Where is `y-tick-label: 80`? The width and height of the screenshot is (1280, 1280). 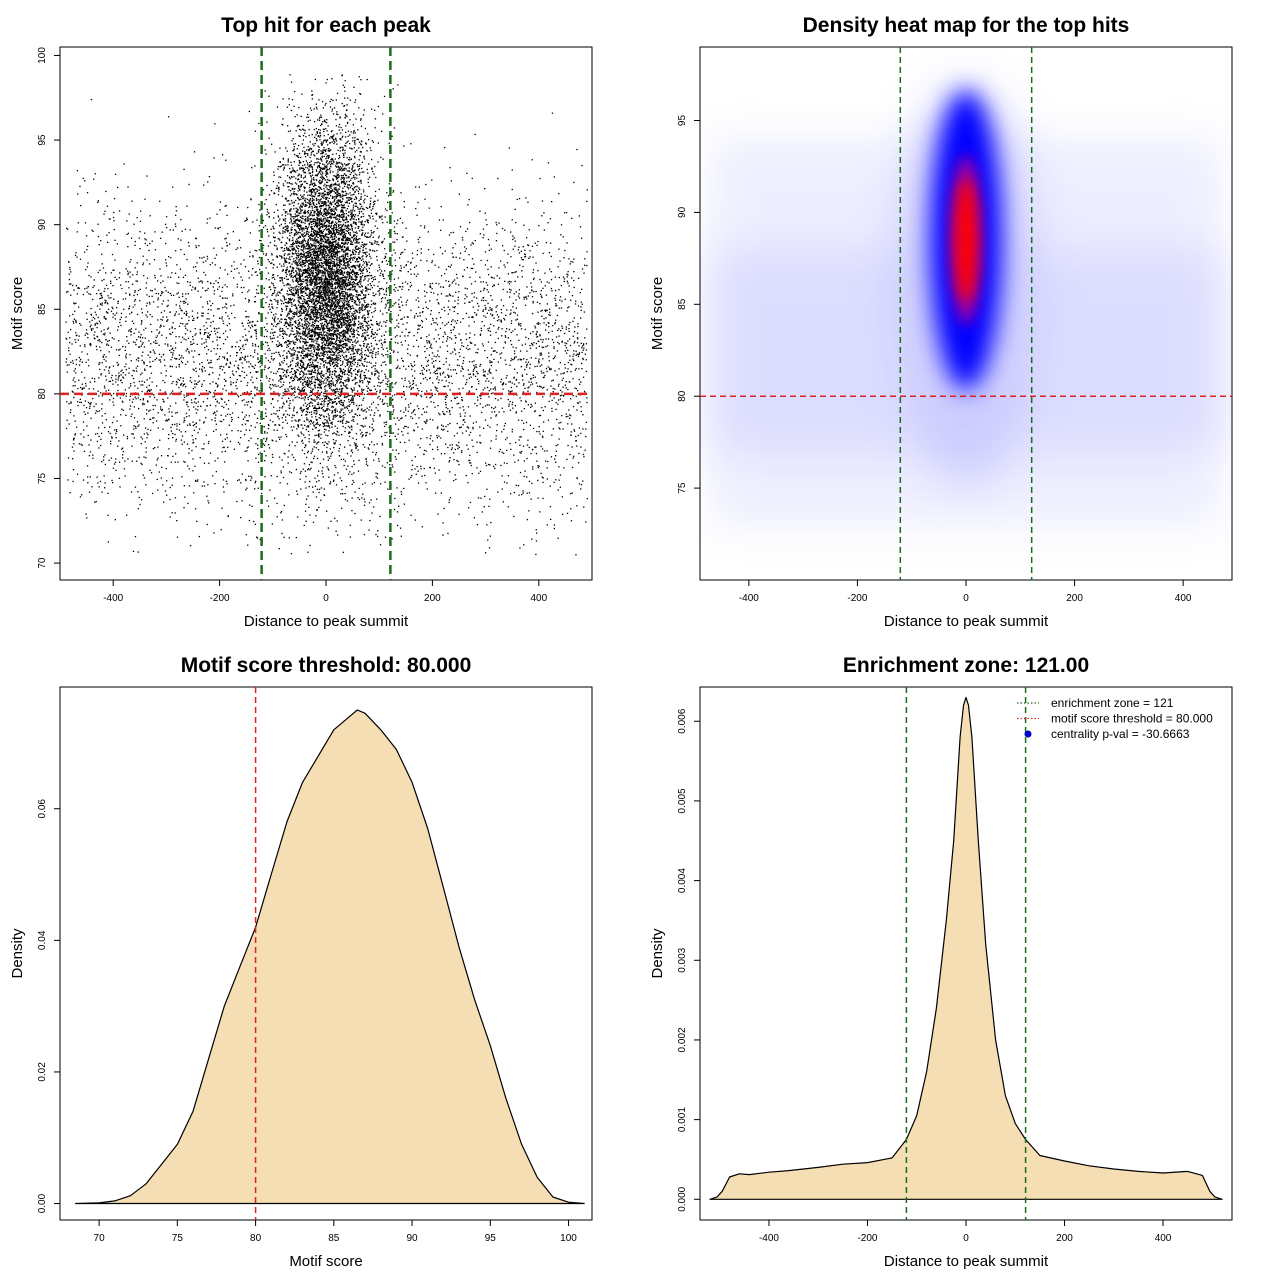
y-tick-label: 80 is located at coordinates (42, 394).